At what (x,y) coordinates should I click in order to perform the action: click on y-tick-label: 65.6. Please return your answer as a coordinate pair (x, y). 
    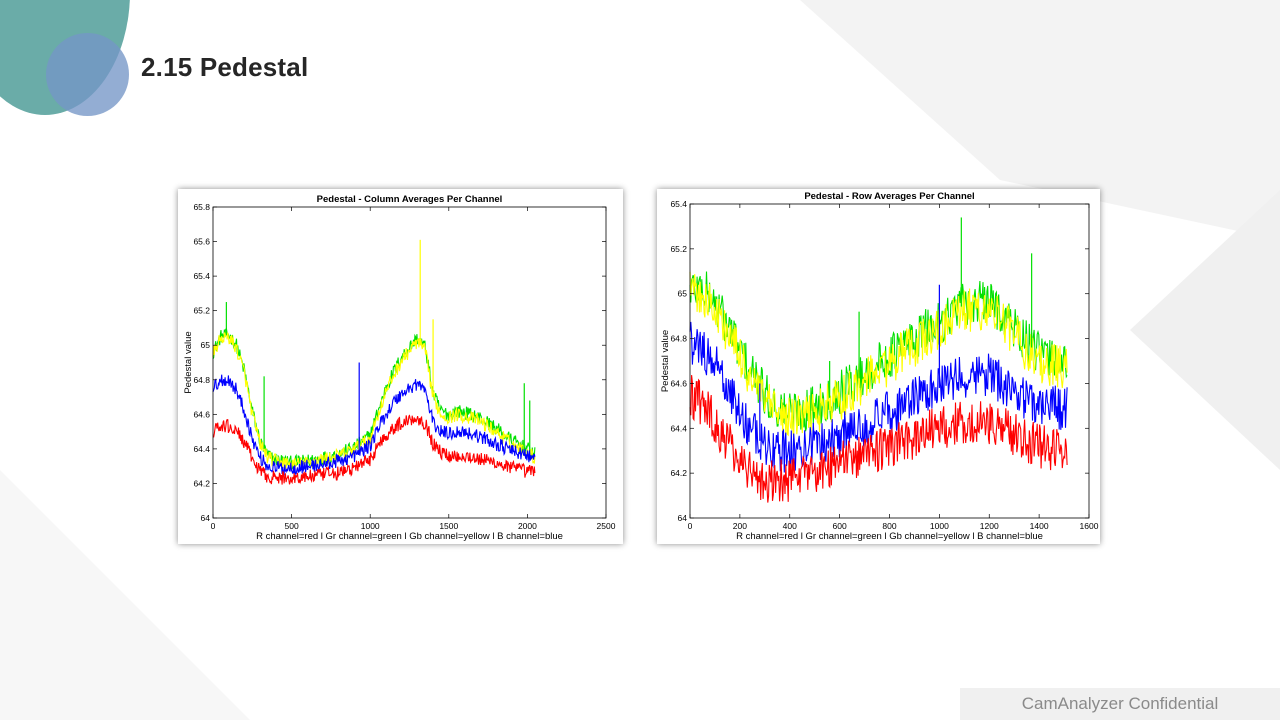
    Looking at the image, I should click on (201, 242).